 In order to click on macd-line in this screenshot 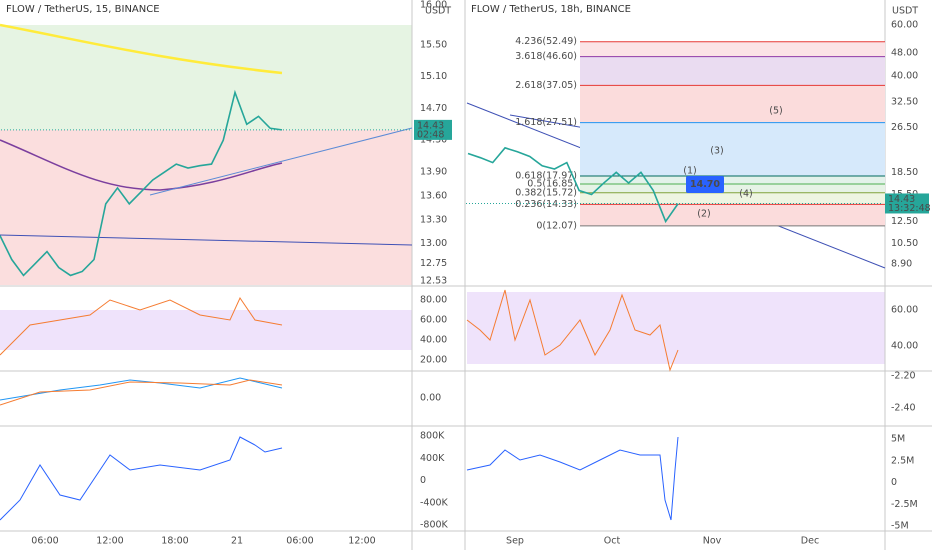, I will do `click(141, 389)`.